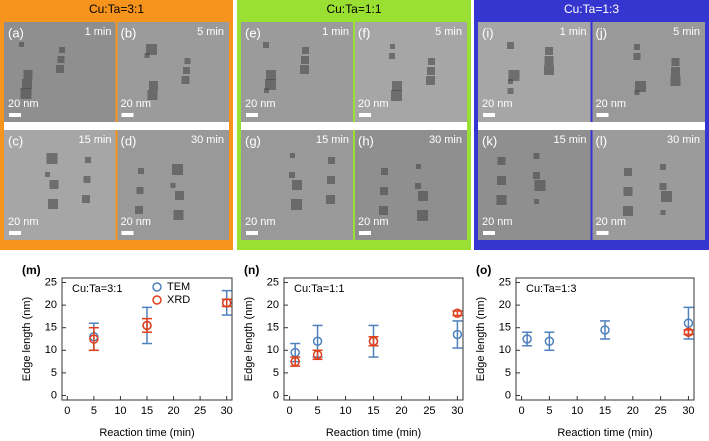 The image size is (709, 441). What do you see at coordinates (178, 300) in the screenshot?
I see `legend-label: XRD` at bounding box center [178, 300].